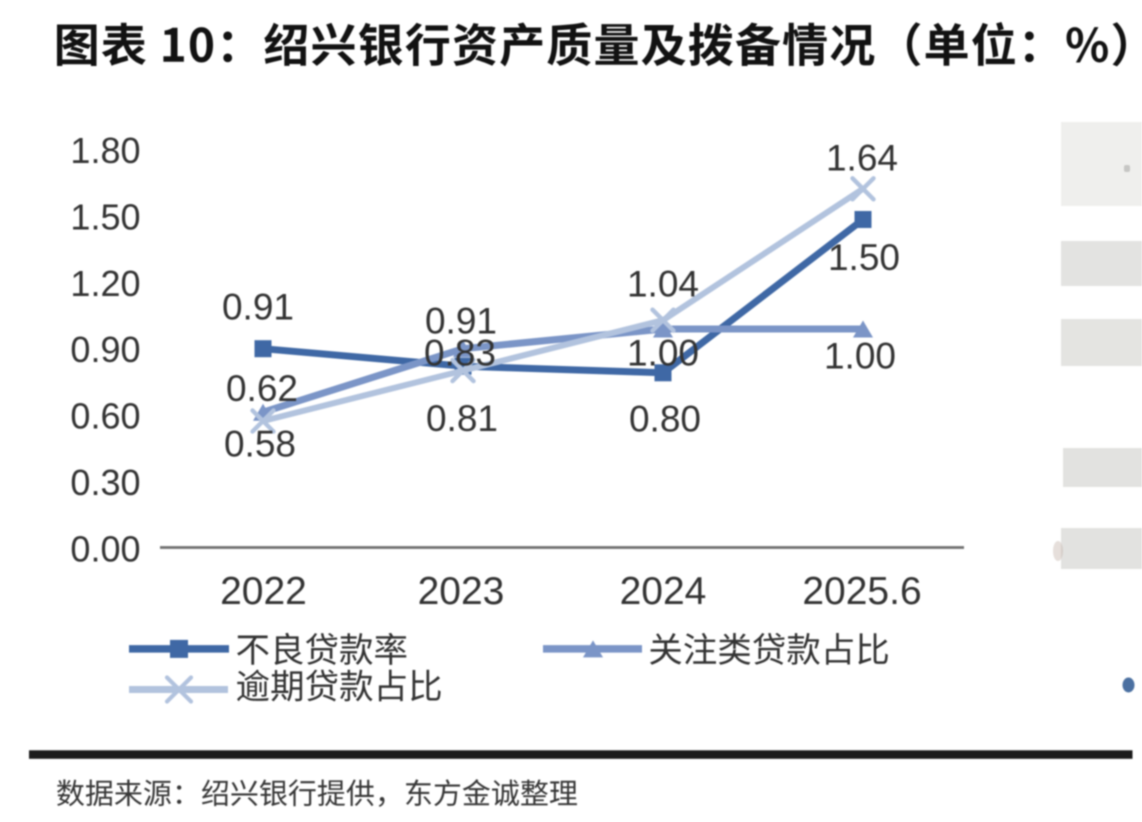 The width and height of the screenshot is (1142, 822). Describe the element at coordinates (260, 444) in the screenshot. I see `svg-text: 0.58` at that location.